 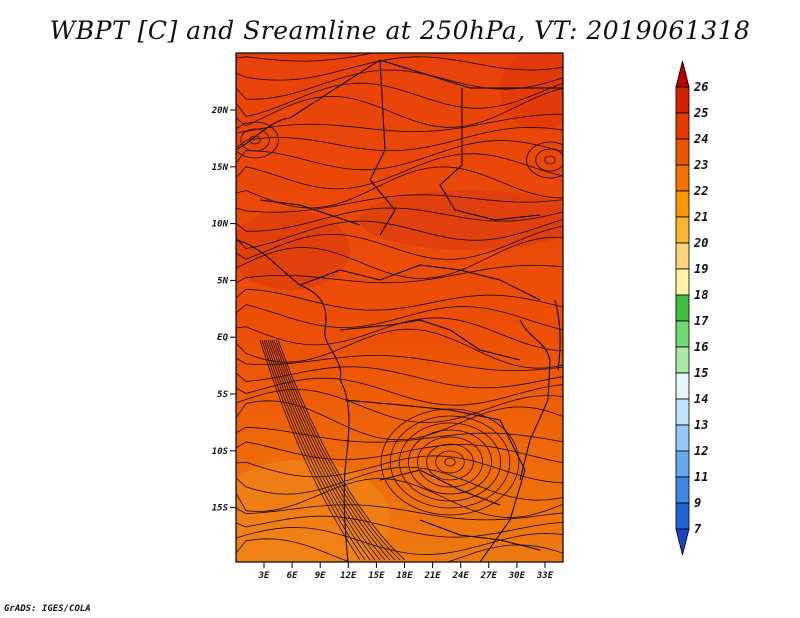 I want to click on lat-tick-label: 5S, so click(x=222, y=395).